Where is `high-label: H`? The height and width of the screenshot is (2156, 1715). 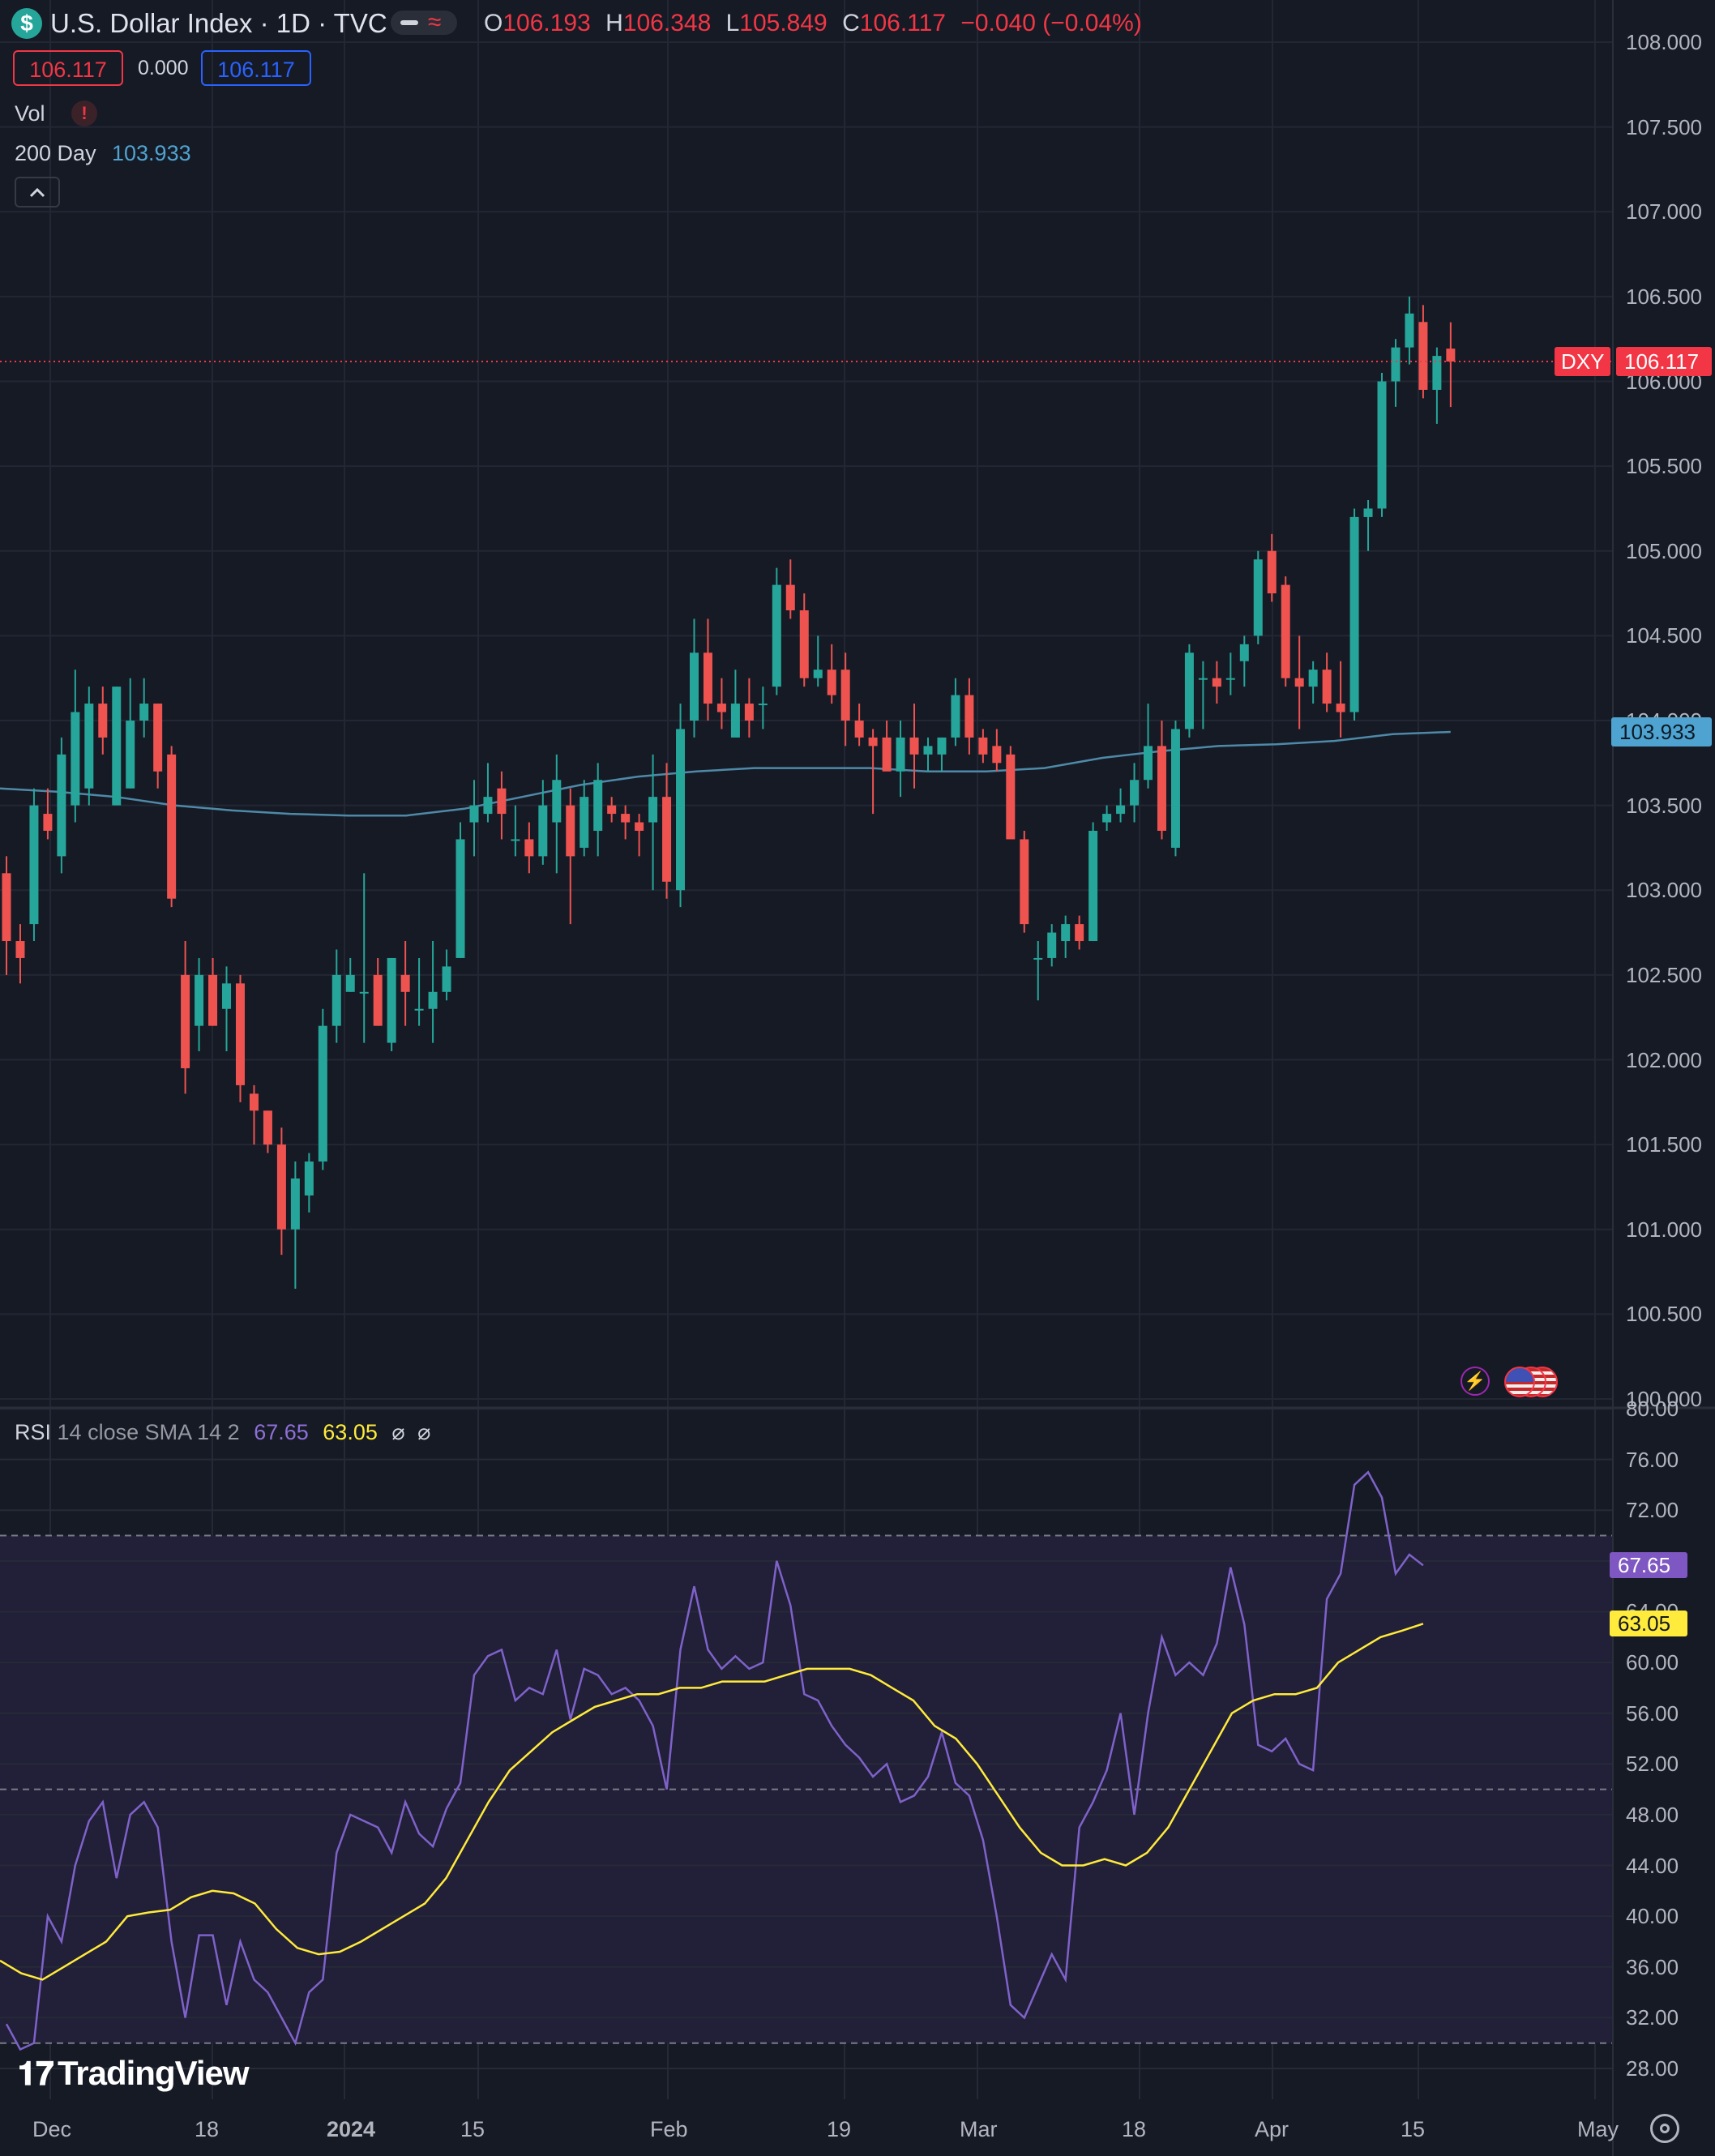 high-label: H is located at coordinates (614, 23).